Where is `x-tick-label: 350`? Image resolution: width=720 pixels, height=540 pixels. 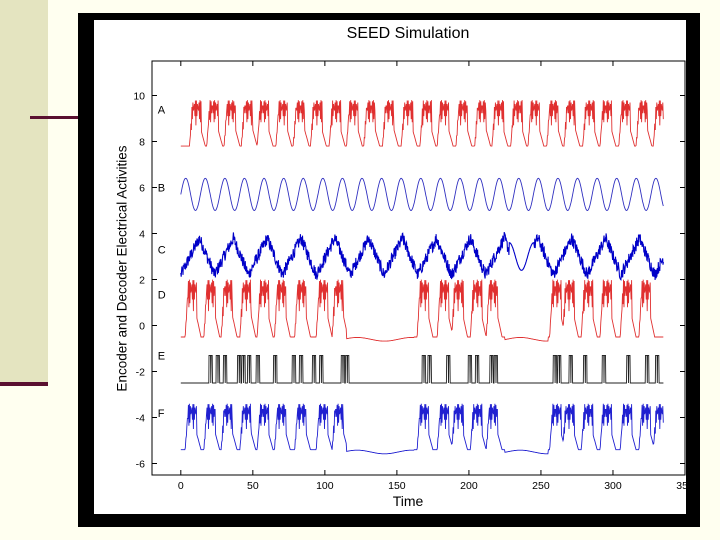
x-tick-label: 350 is located at coordinates (681, 486).